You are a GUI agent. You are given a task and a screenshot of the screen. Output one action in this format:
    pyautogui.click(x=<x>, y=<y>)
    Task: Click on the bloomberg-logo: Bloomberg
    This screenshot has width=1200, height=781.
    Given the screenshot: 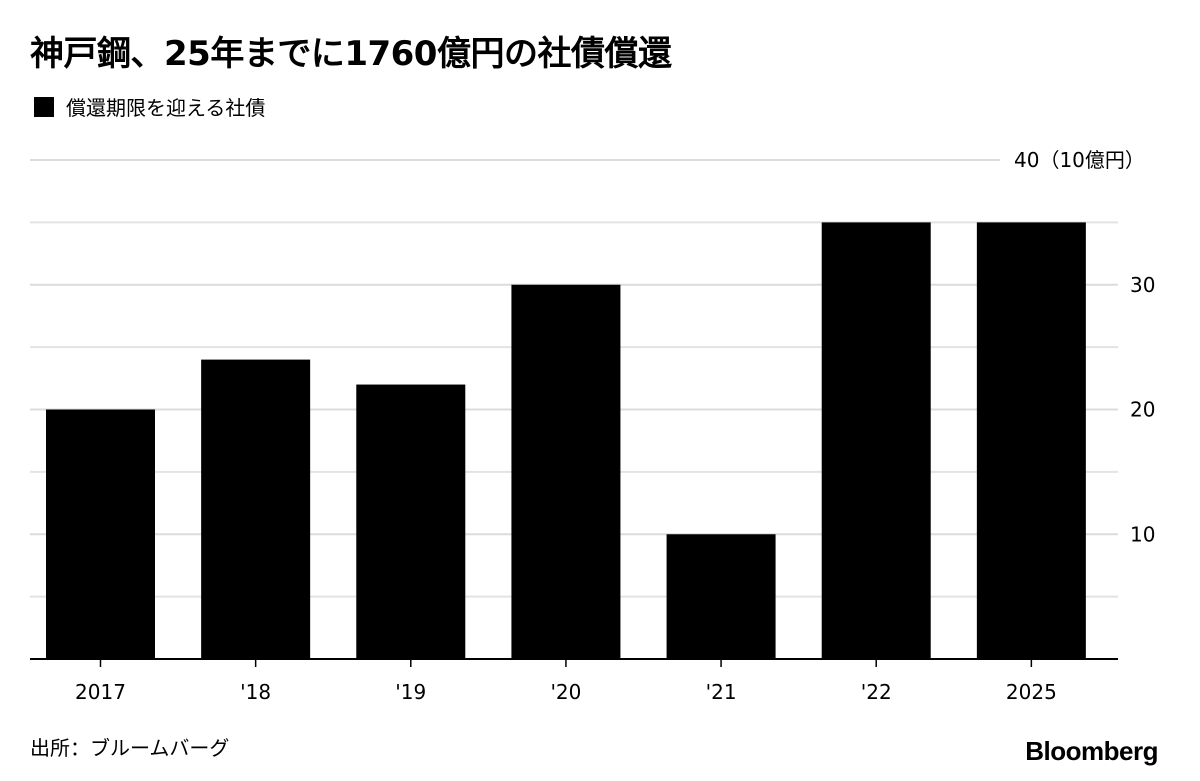 What is the action you would take?
    pyautogui.click(x=1091, y=751)
    